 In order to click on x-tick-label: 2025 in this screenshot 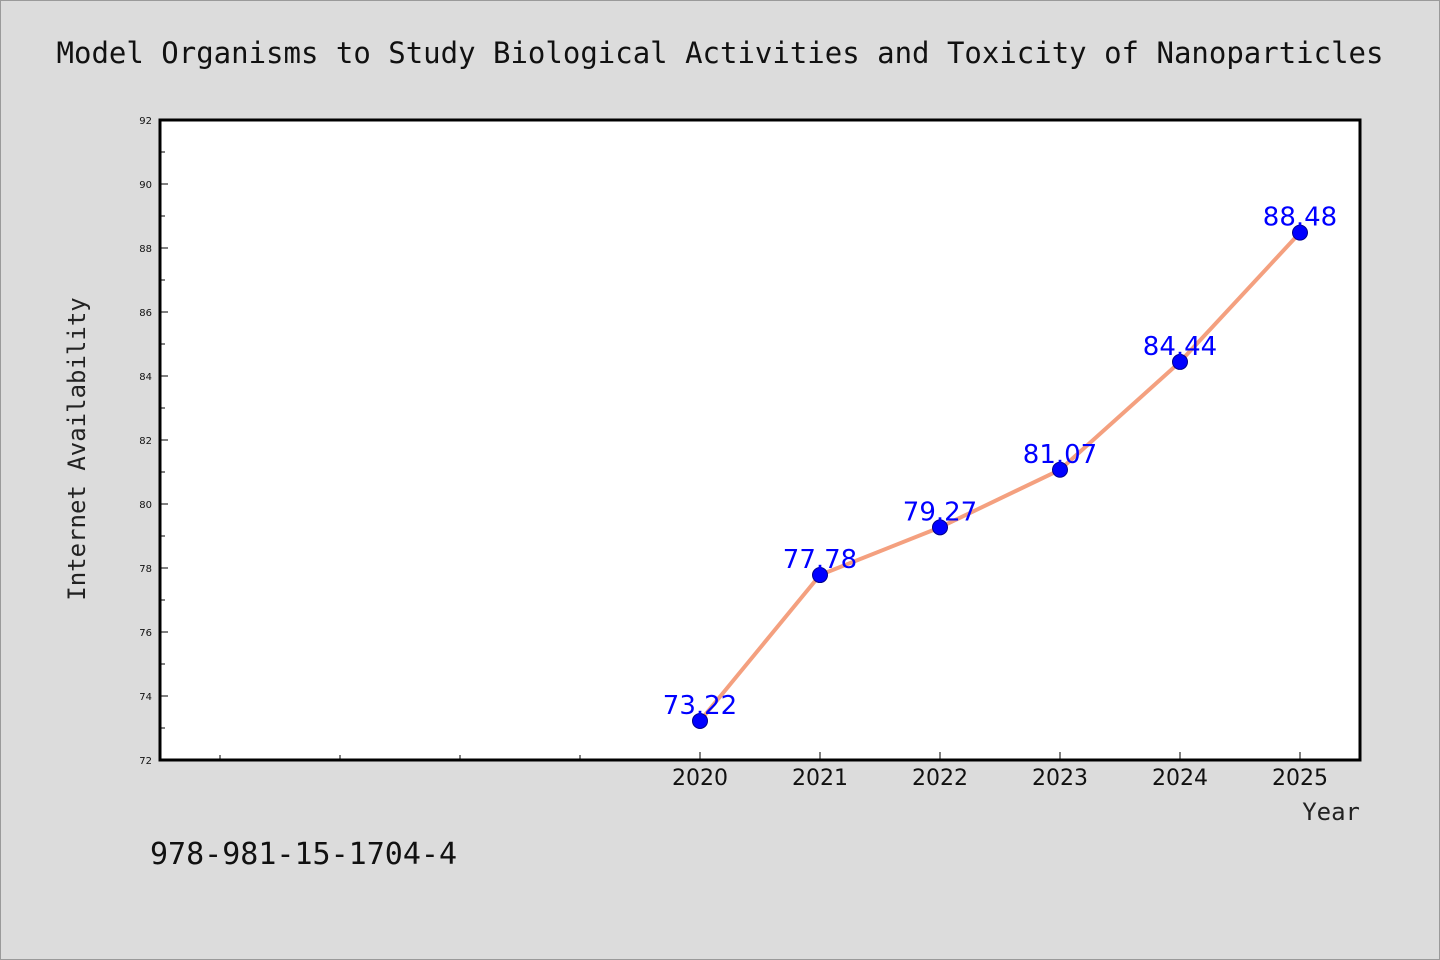, I will do `click(1300, 778)`.